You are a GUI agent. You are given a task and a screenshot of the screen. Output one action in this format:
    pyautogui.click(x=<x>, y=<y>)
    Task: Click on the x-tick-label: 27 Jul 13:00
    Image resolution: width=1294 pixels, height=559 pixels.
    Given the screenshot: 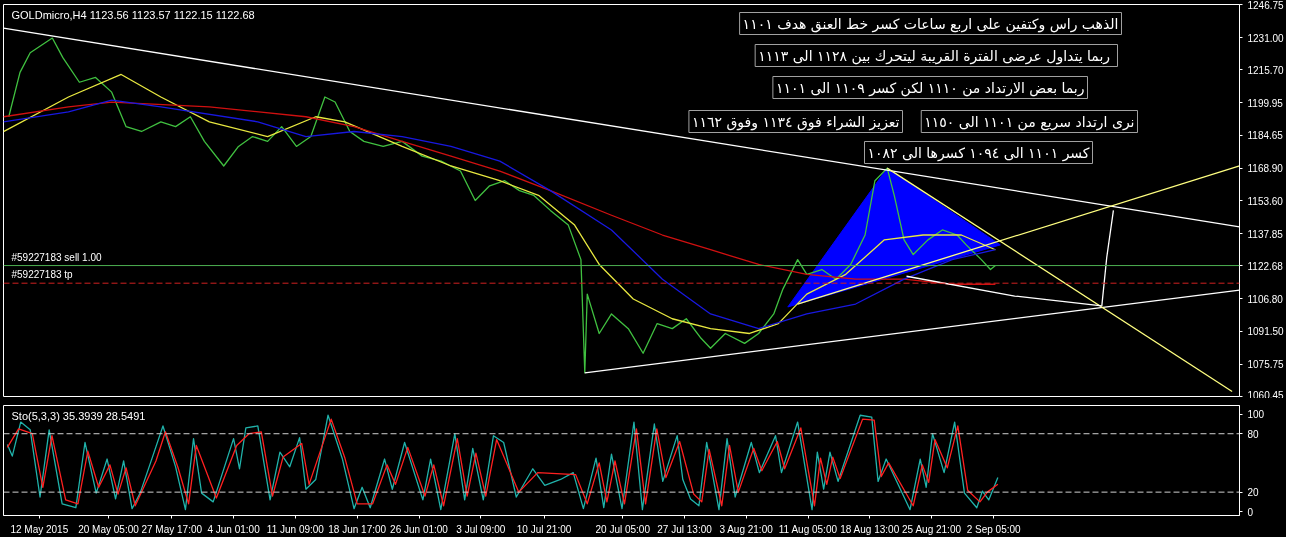 What is the action you would take?
    pyautogui.click(x=685, y=529)
    